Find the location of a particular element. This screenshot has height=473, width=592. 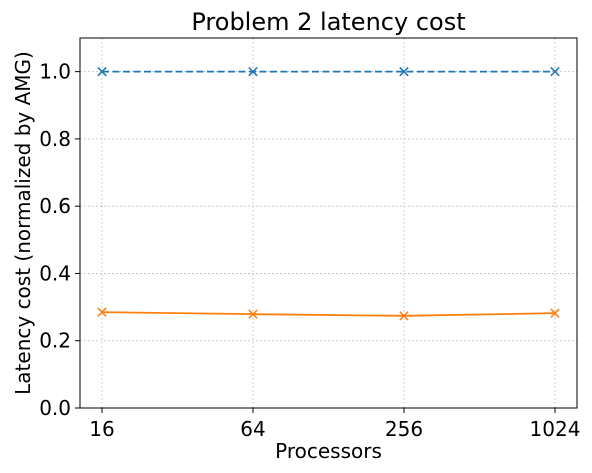

y-tick-label: 0.2 is located at coordinates (55, 341).